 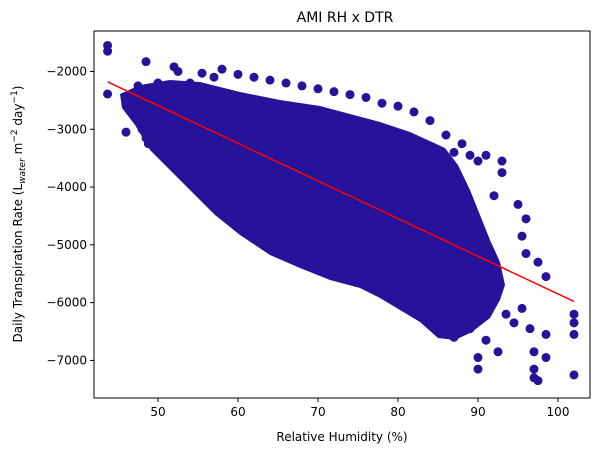 What do you see at coordinates (70, 215) in the screenshot?
I see `y-axis: −7000 −6000 −5000 −4000 −3000 −2000` at bounding box center [70, 215].